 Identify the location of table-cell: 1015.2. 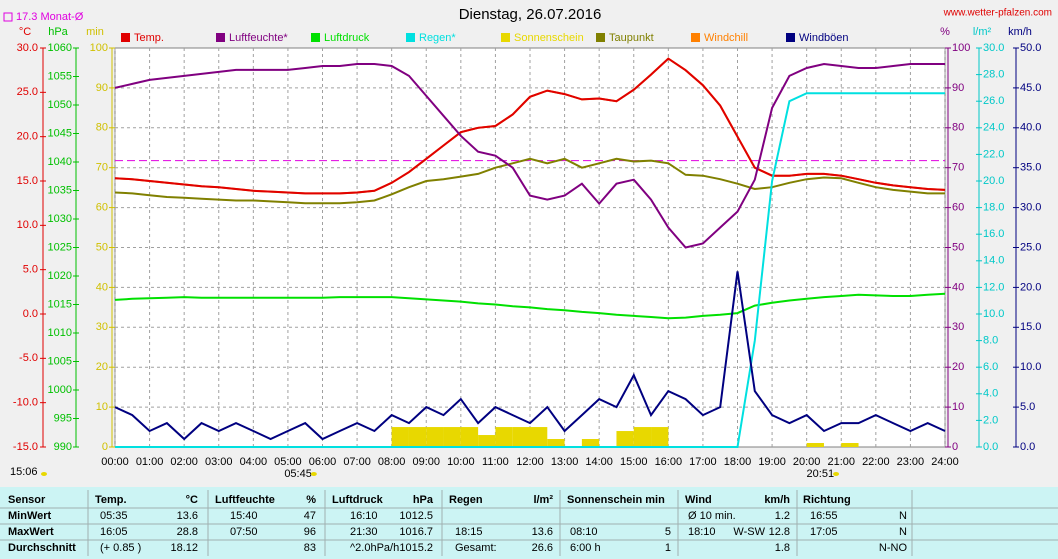
(416, 548).